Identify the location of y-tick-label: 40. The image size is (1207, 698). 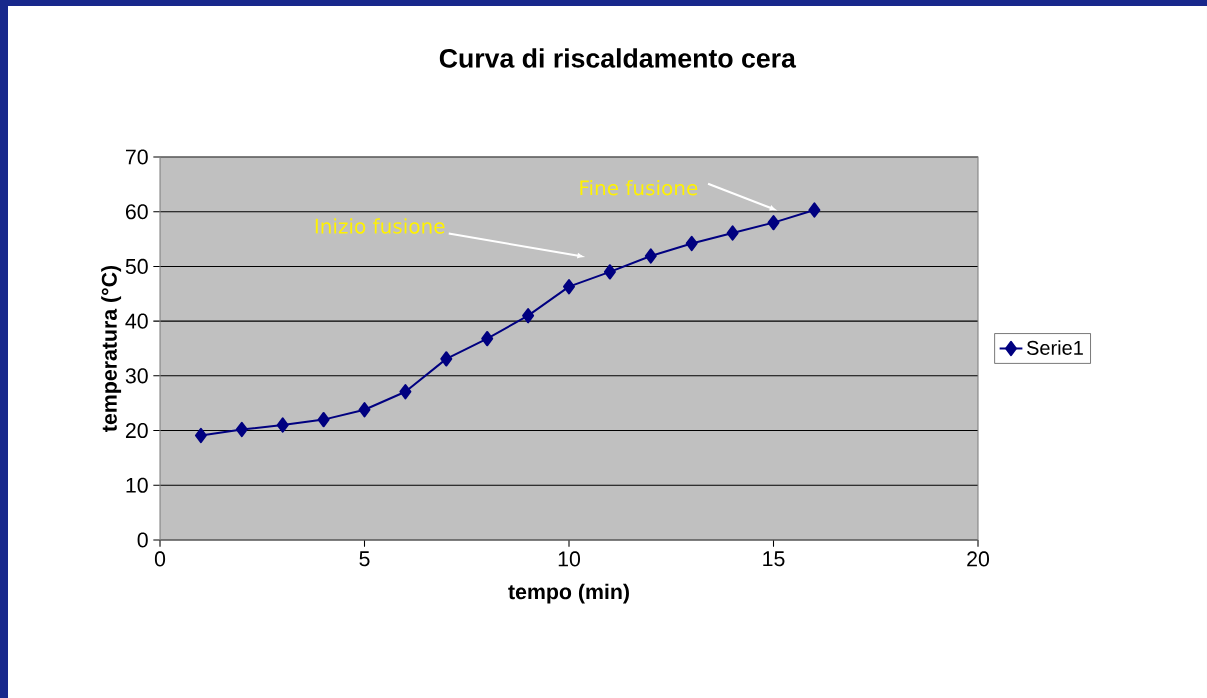
(136, 321).